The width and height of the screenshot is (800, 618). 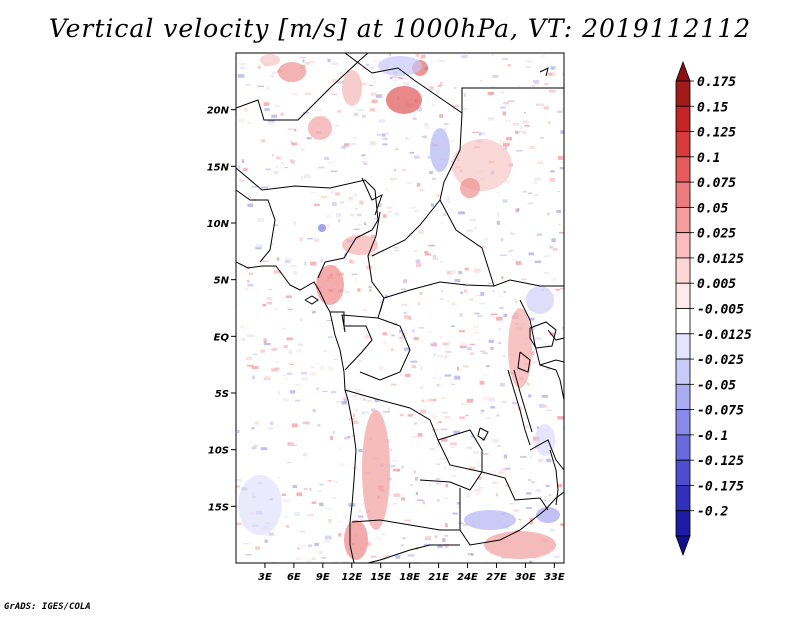 I want to click on border-line, so click(x=439, y=290).